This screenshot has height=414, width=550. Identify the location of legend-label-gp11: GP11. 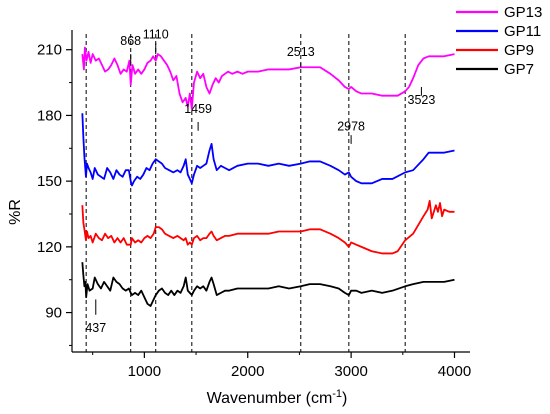
(522, 31).